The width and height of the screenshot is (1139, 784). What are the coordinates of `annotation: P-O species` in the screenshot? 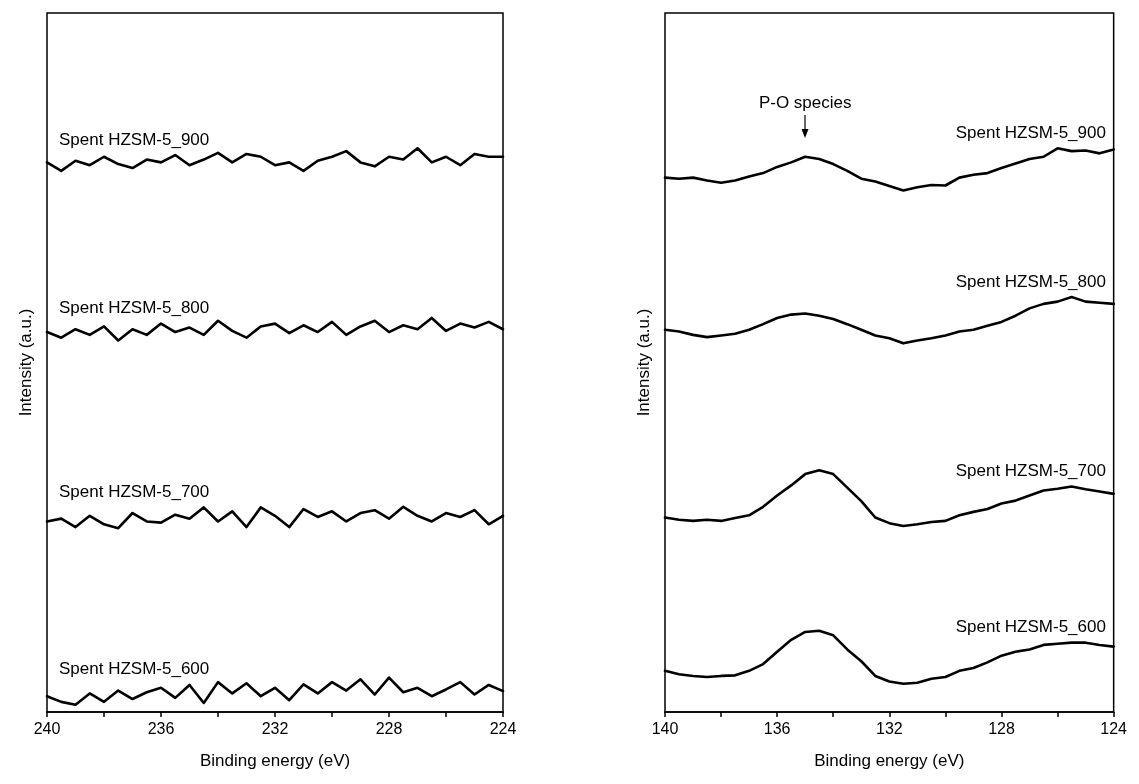 It's located at (805, 103).